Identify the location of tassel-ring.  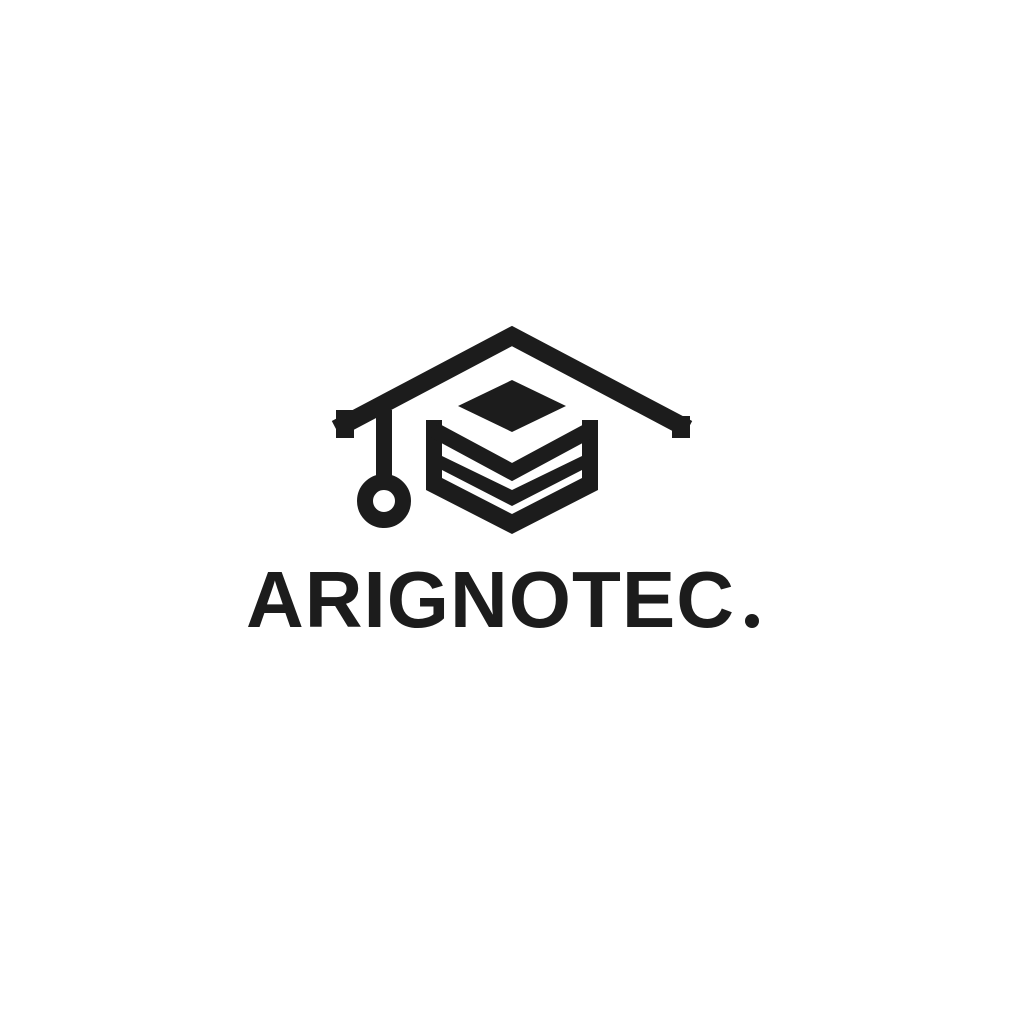
(384, 501).